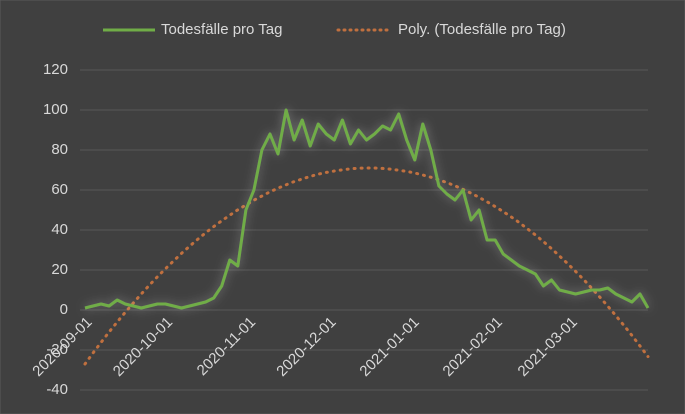 The height and width of the screenshot is (414, 685). Describe the element at coordinates (64, 309) in the screenshot. I see `y-tick-label: 0` at that location.